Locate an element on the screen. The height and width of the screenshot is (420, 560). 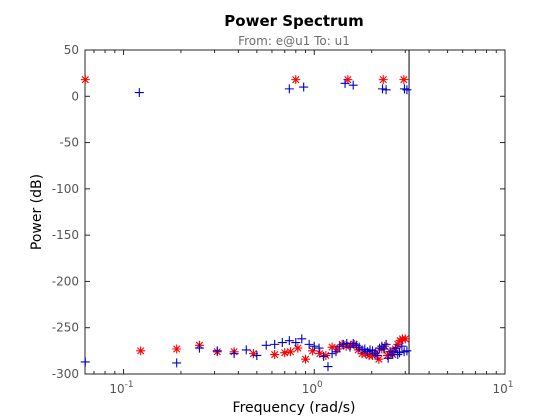
x-tick-label: 10⁰ is located at coordinates (312, 388).